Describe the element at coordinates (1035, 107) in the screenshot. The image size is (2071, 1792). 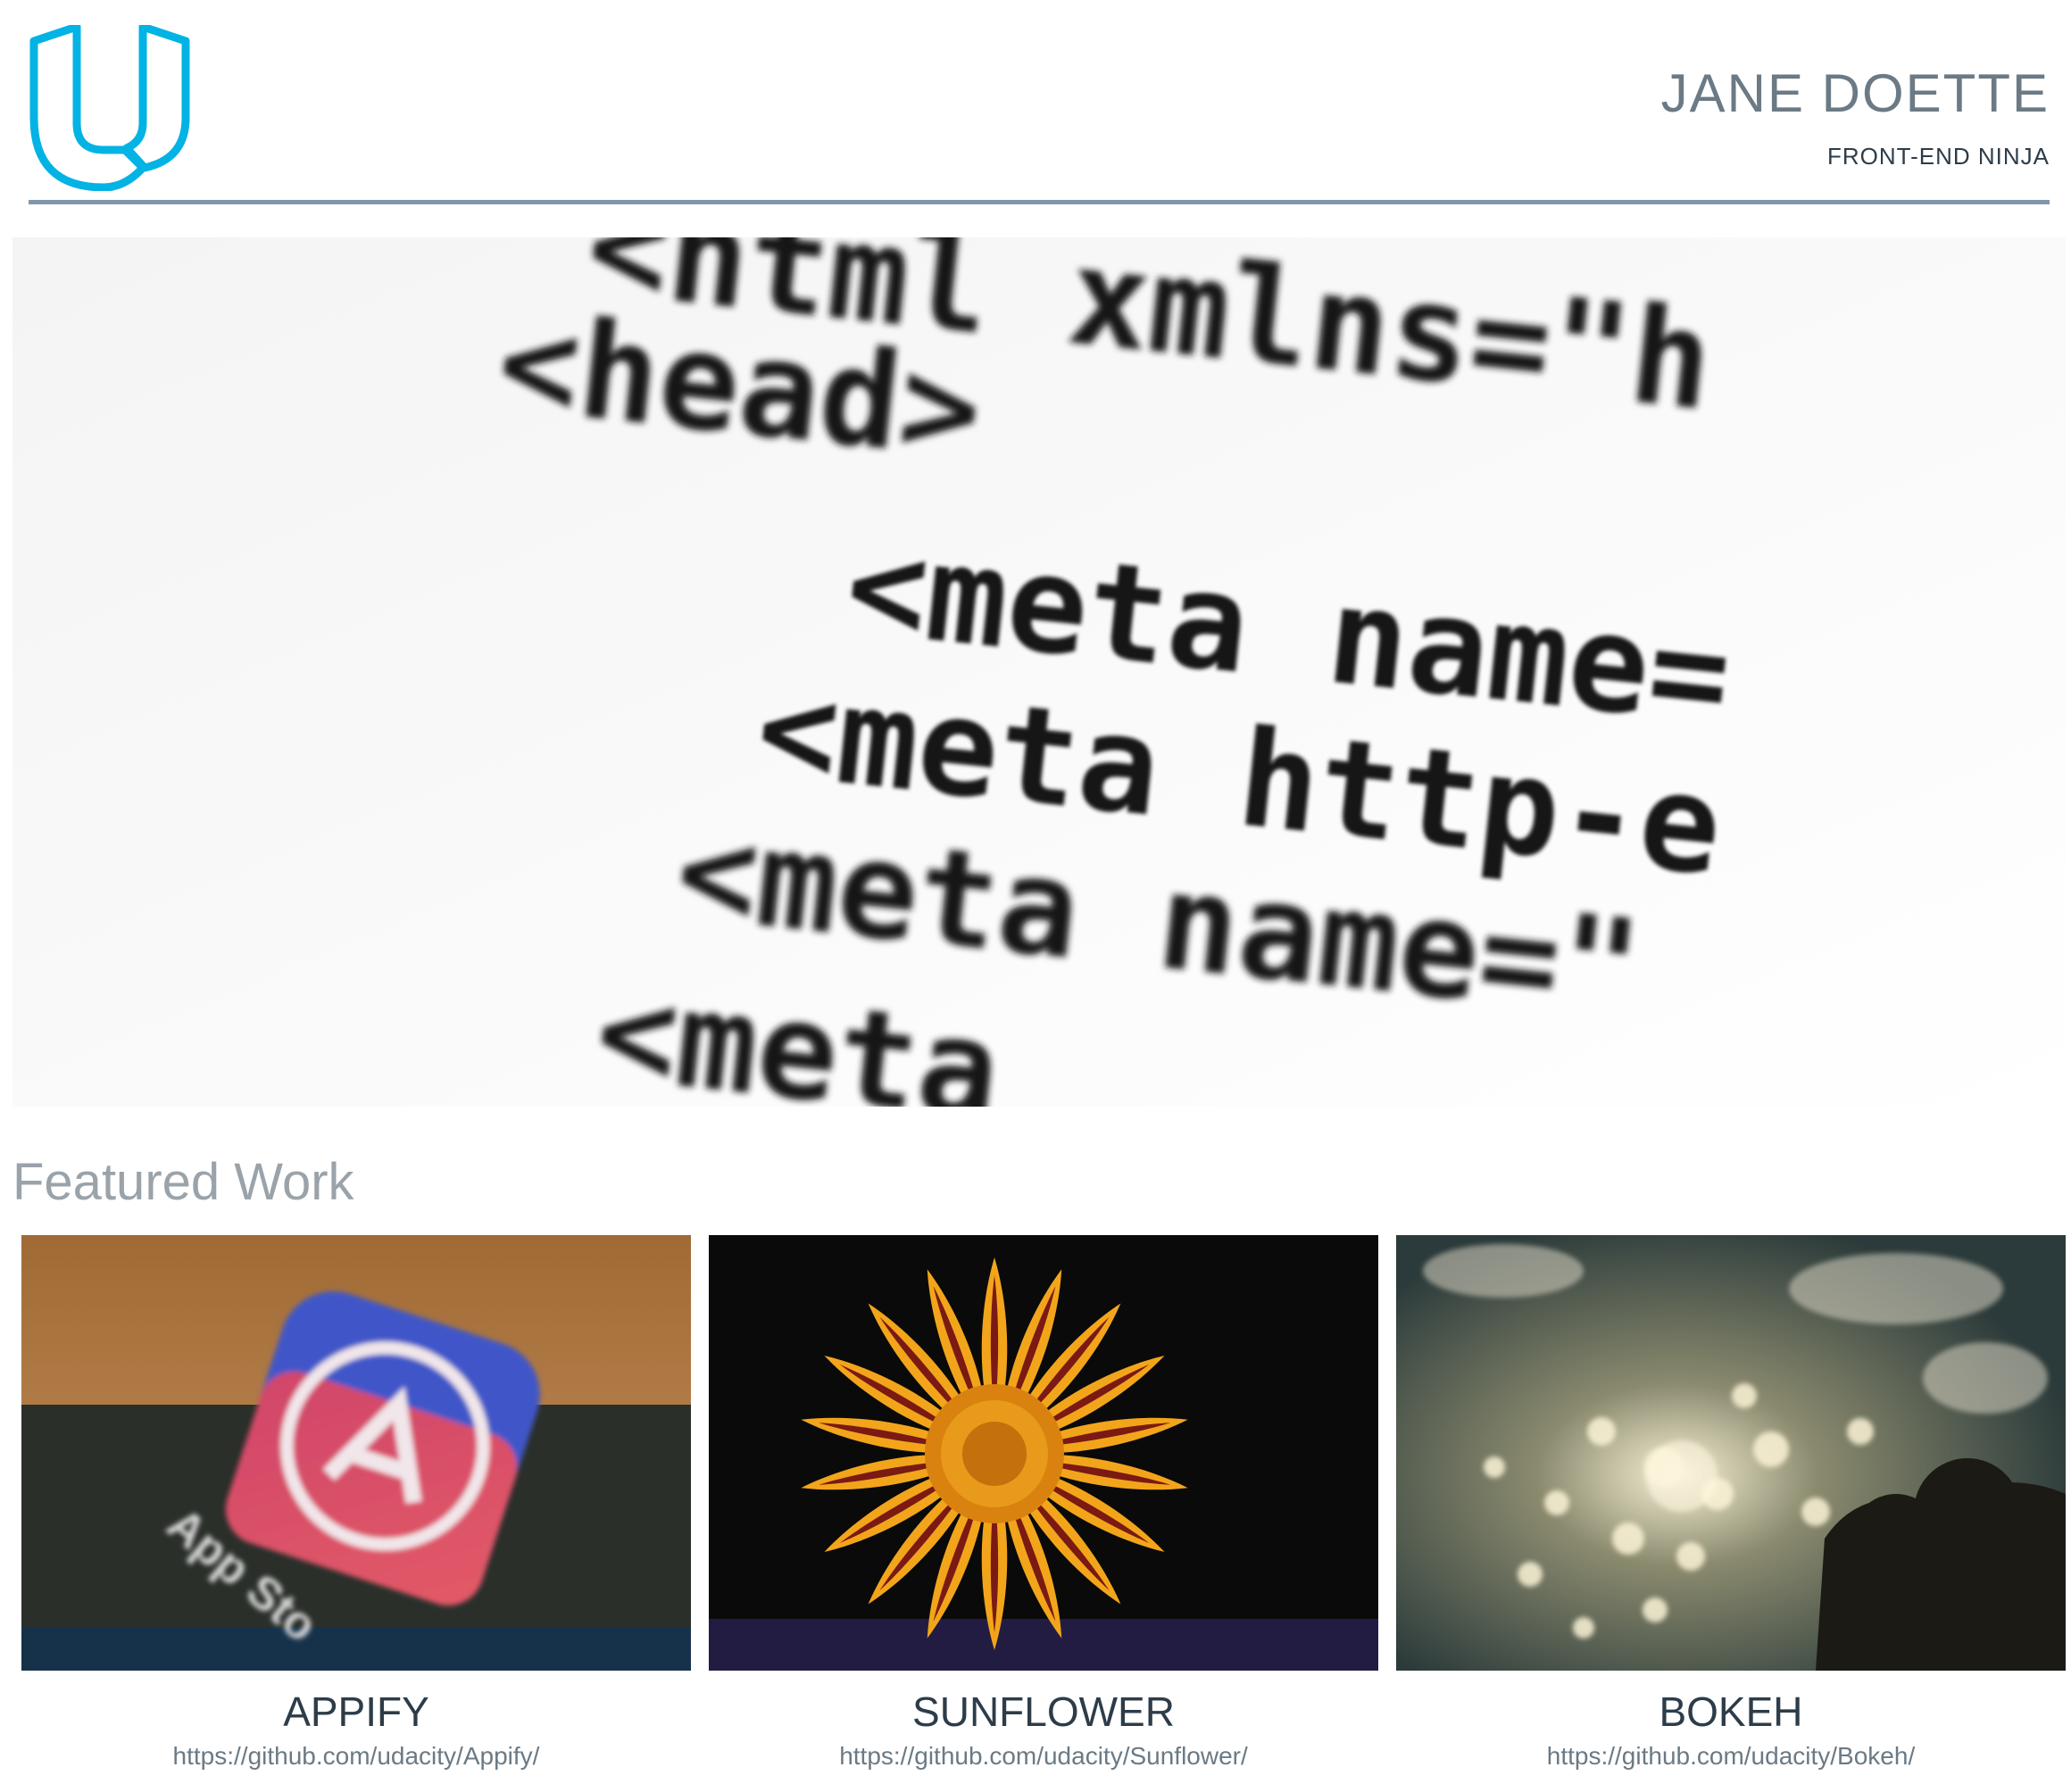
I see `page-header: JANE DOETTE FRONT-END NINJA` at that location.